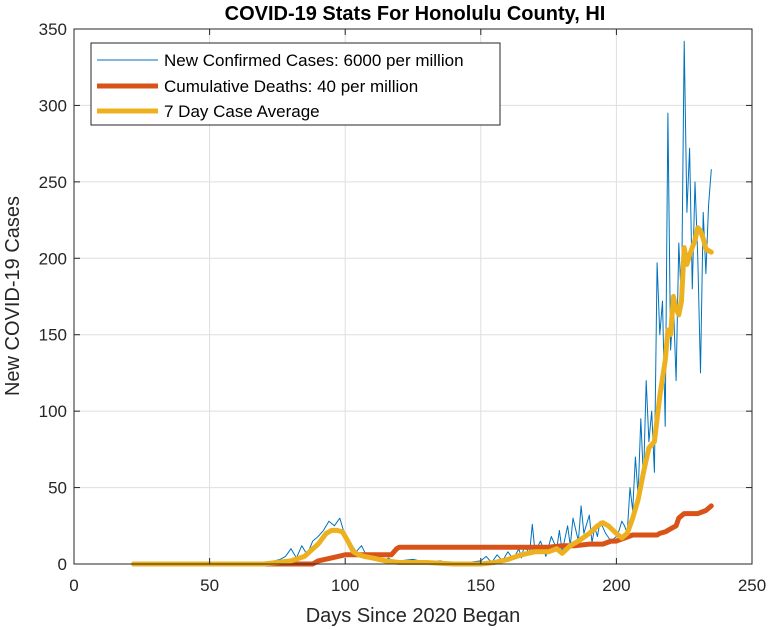  I want to click on x-tick-label: 100, so click(345, 585).